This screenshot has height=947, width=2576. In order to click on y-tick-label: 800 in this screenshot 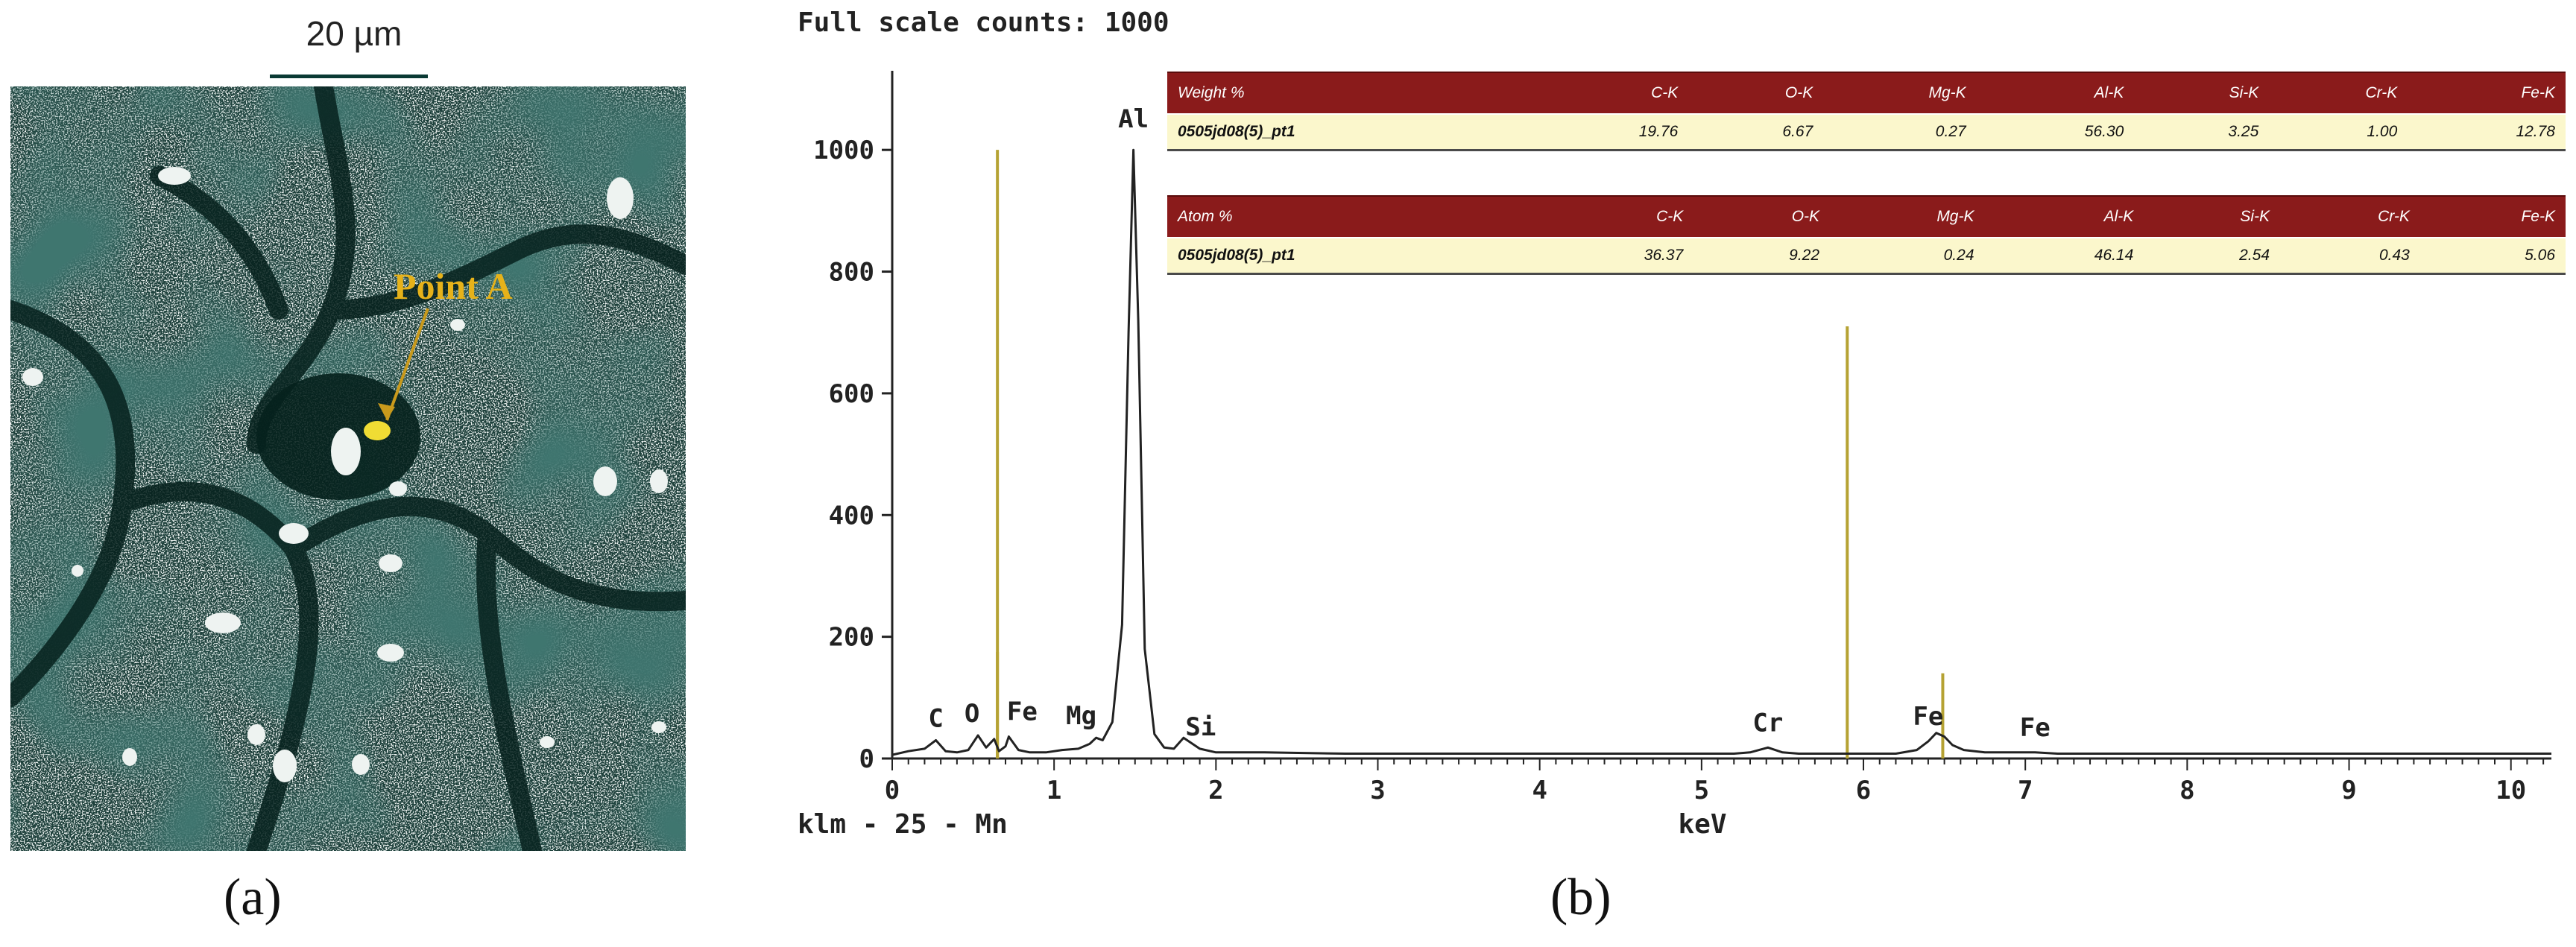, I will do `click(852, 273)`.